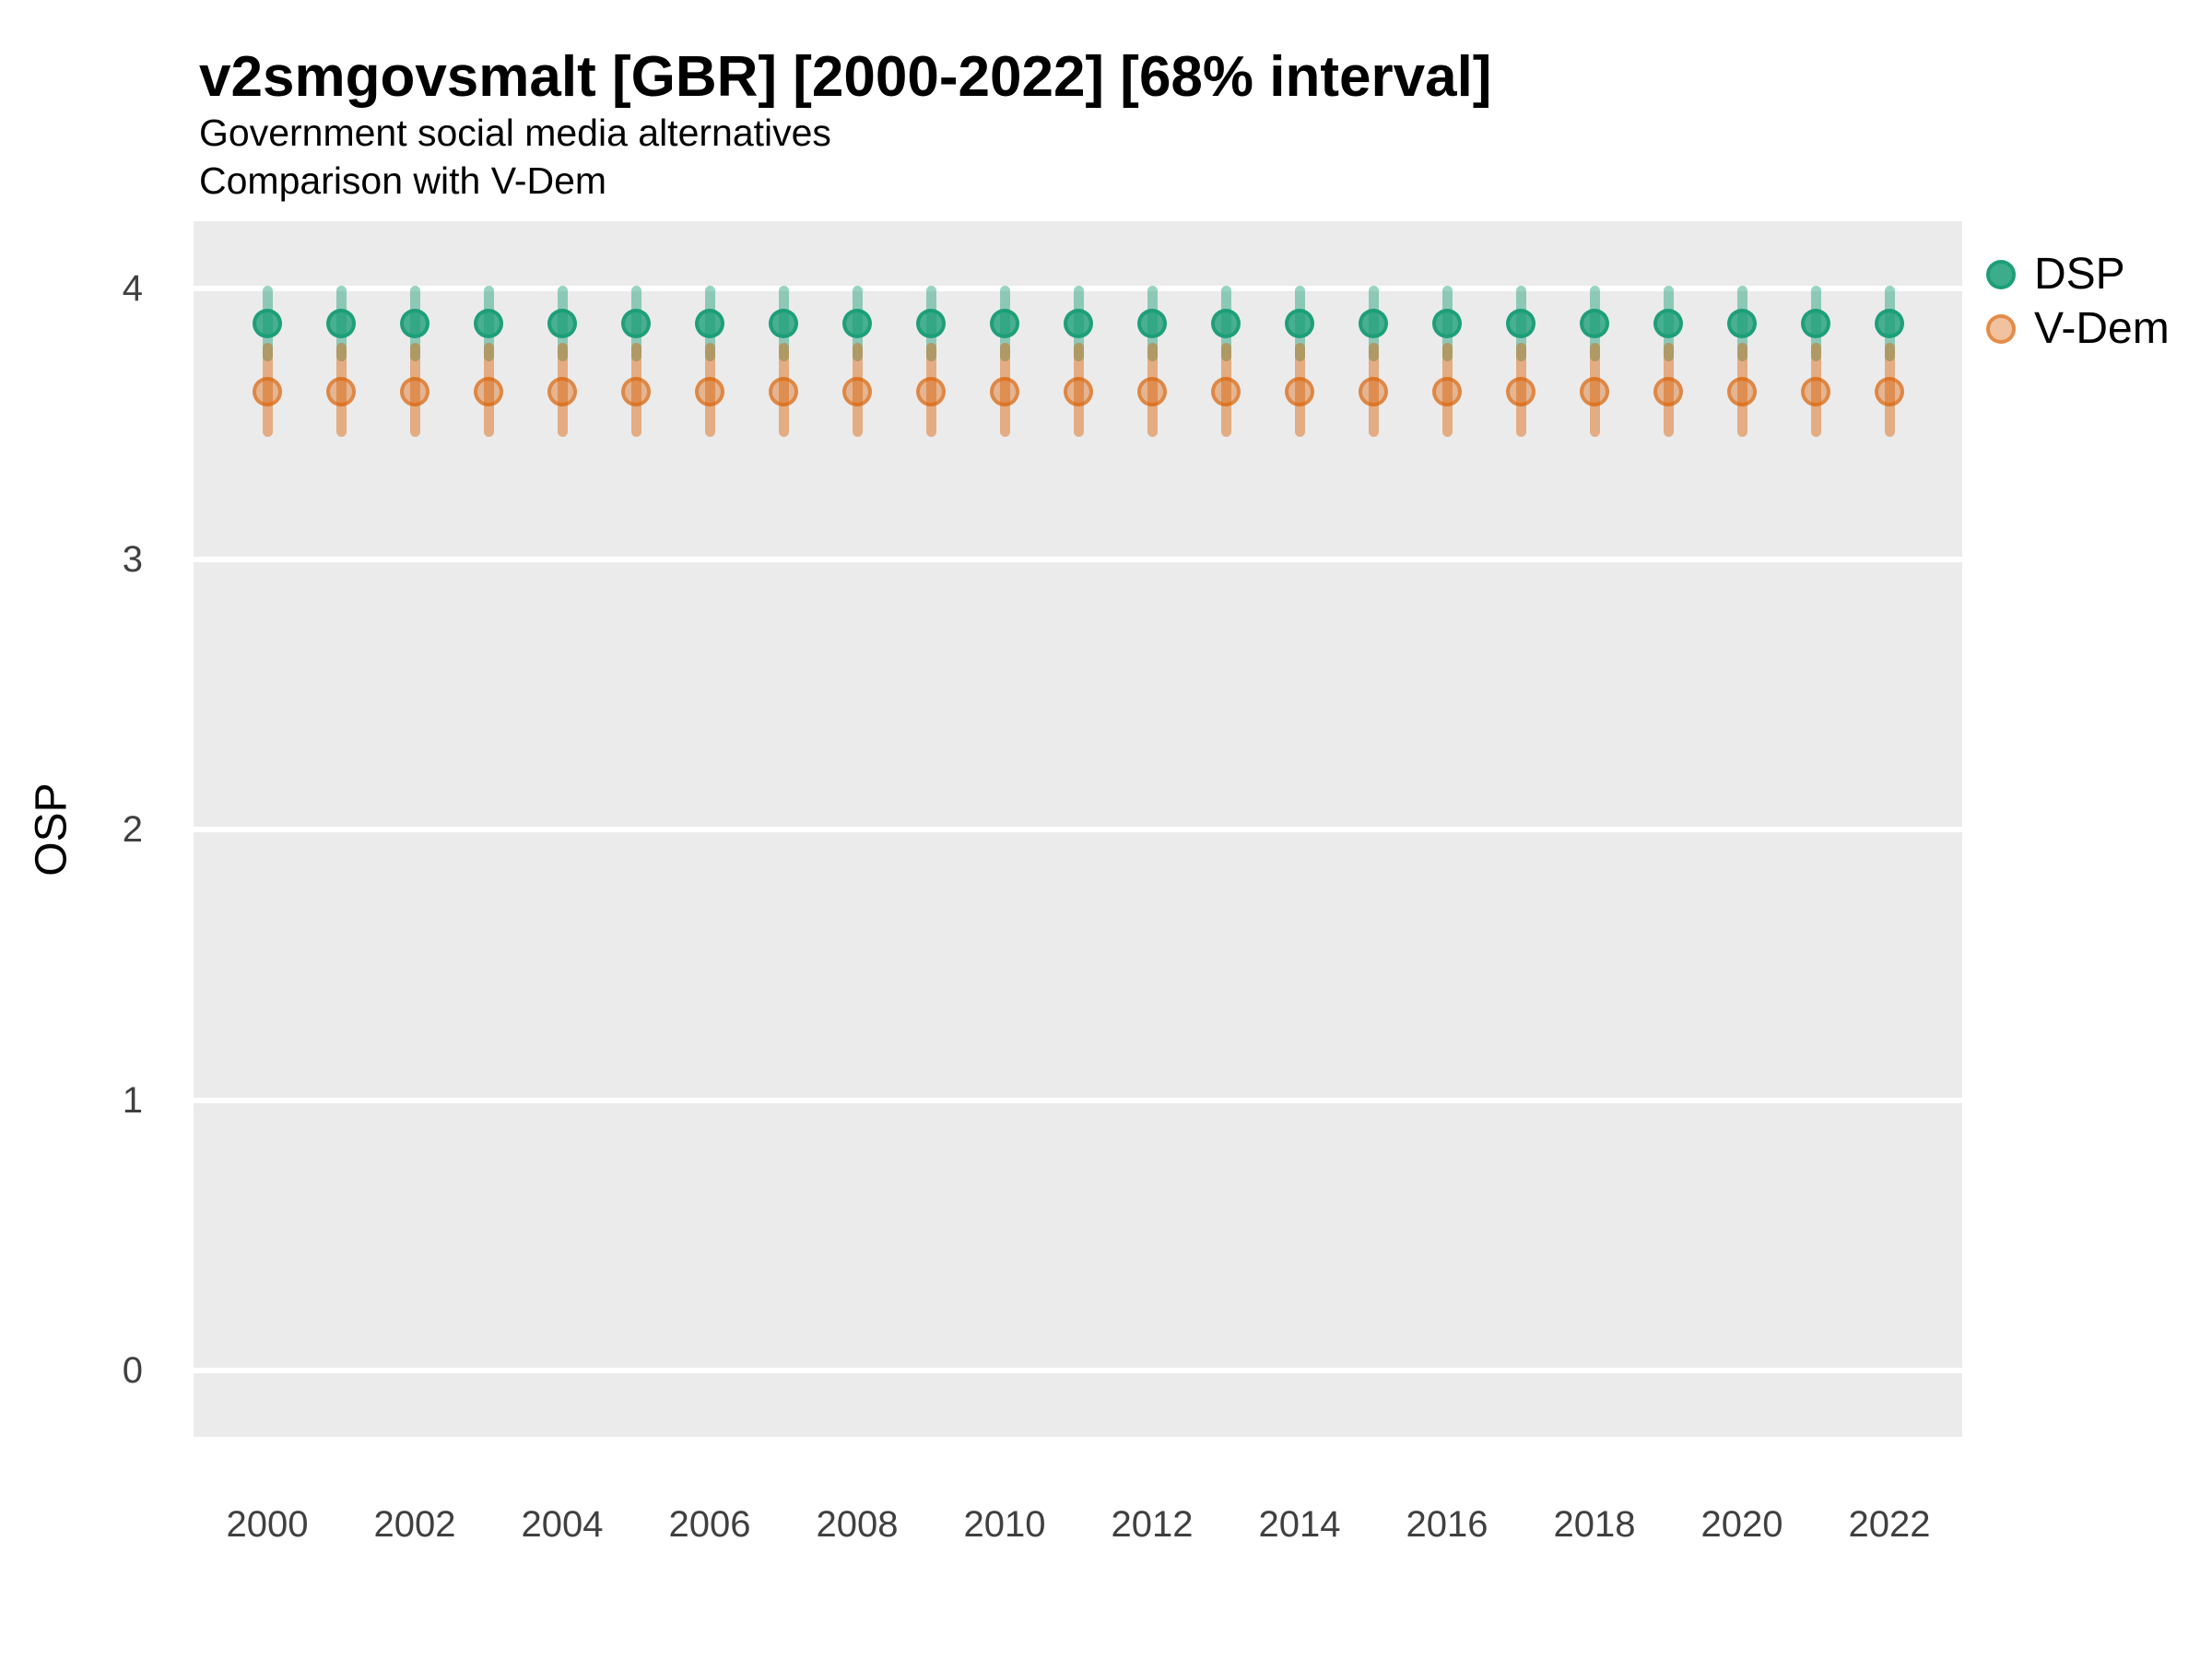 The image size is (2212, 1659). I want to click on vdem-interval-2020, so click(1742, 390).